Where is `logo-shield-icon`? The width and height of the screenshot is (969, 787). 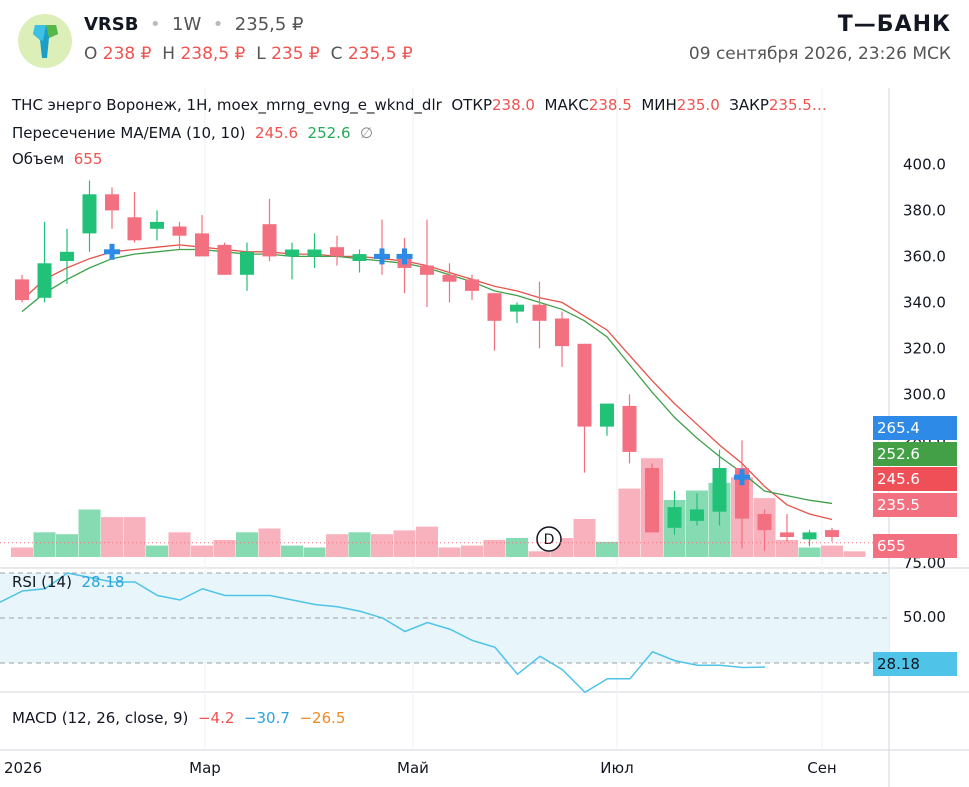
logo-shield-icon is located at coordinates (45, 41).